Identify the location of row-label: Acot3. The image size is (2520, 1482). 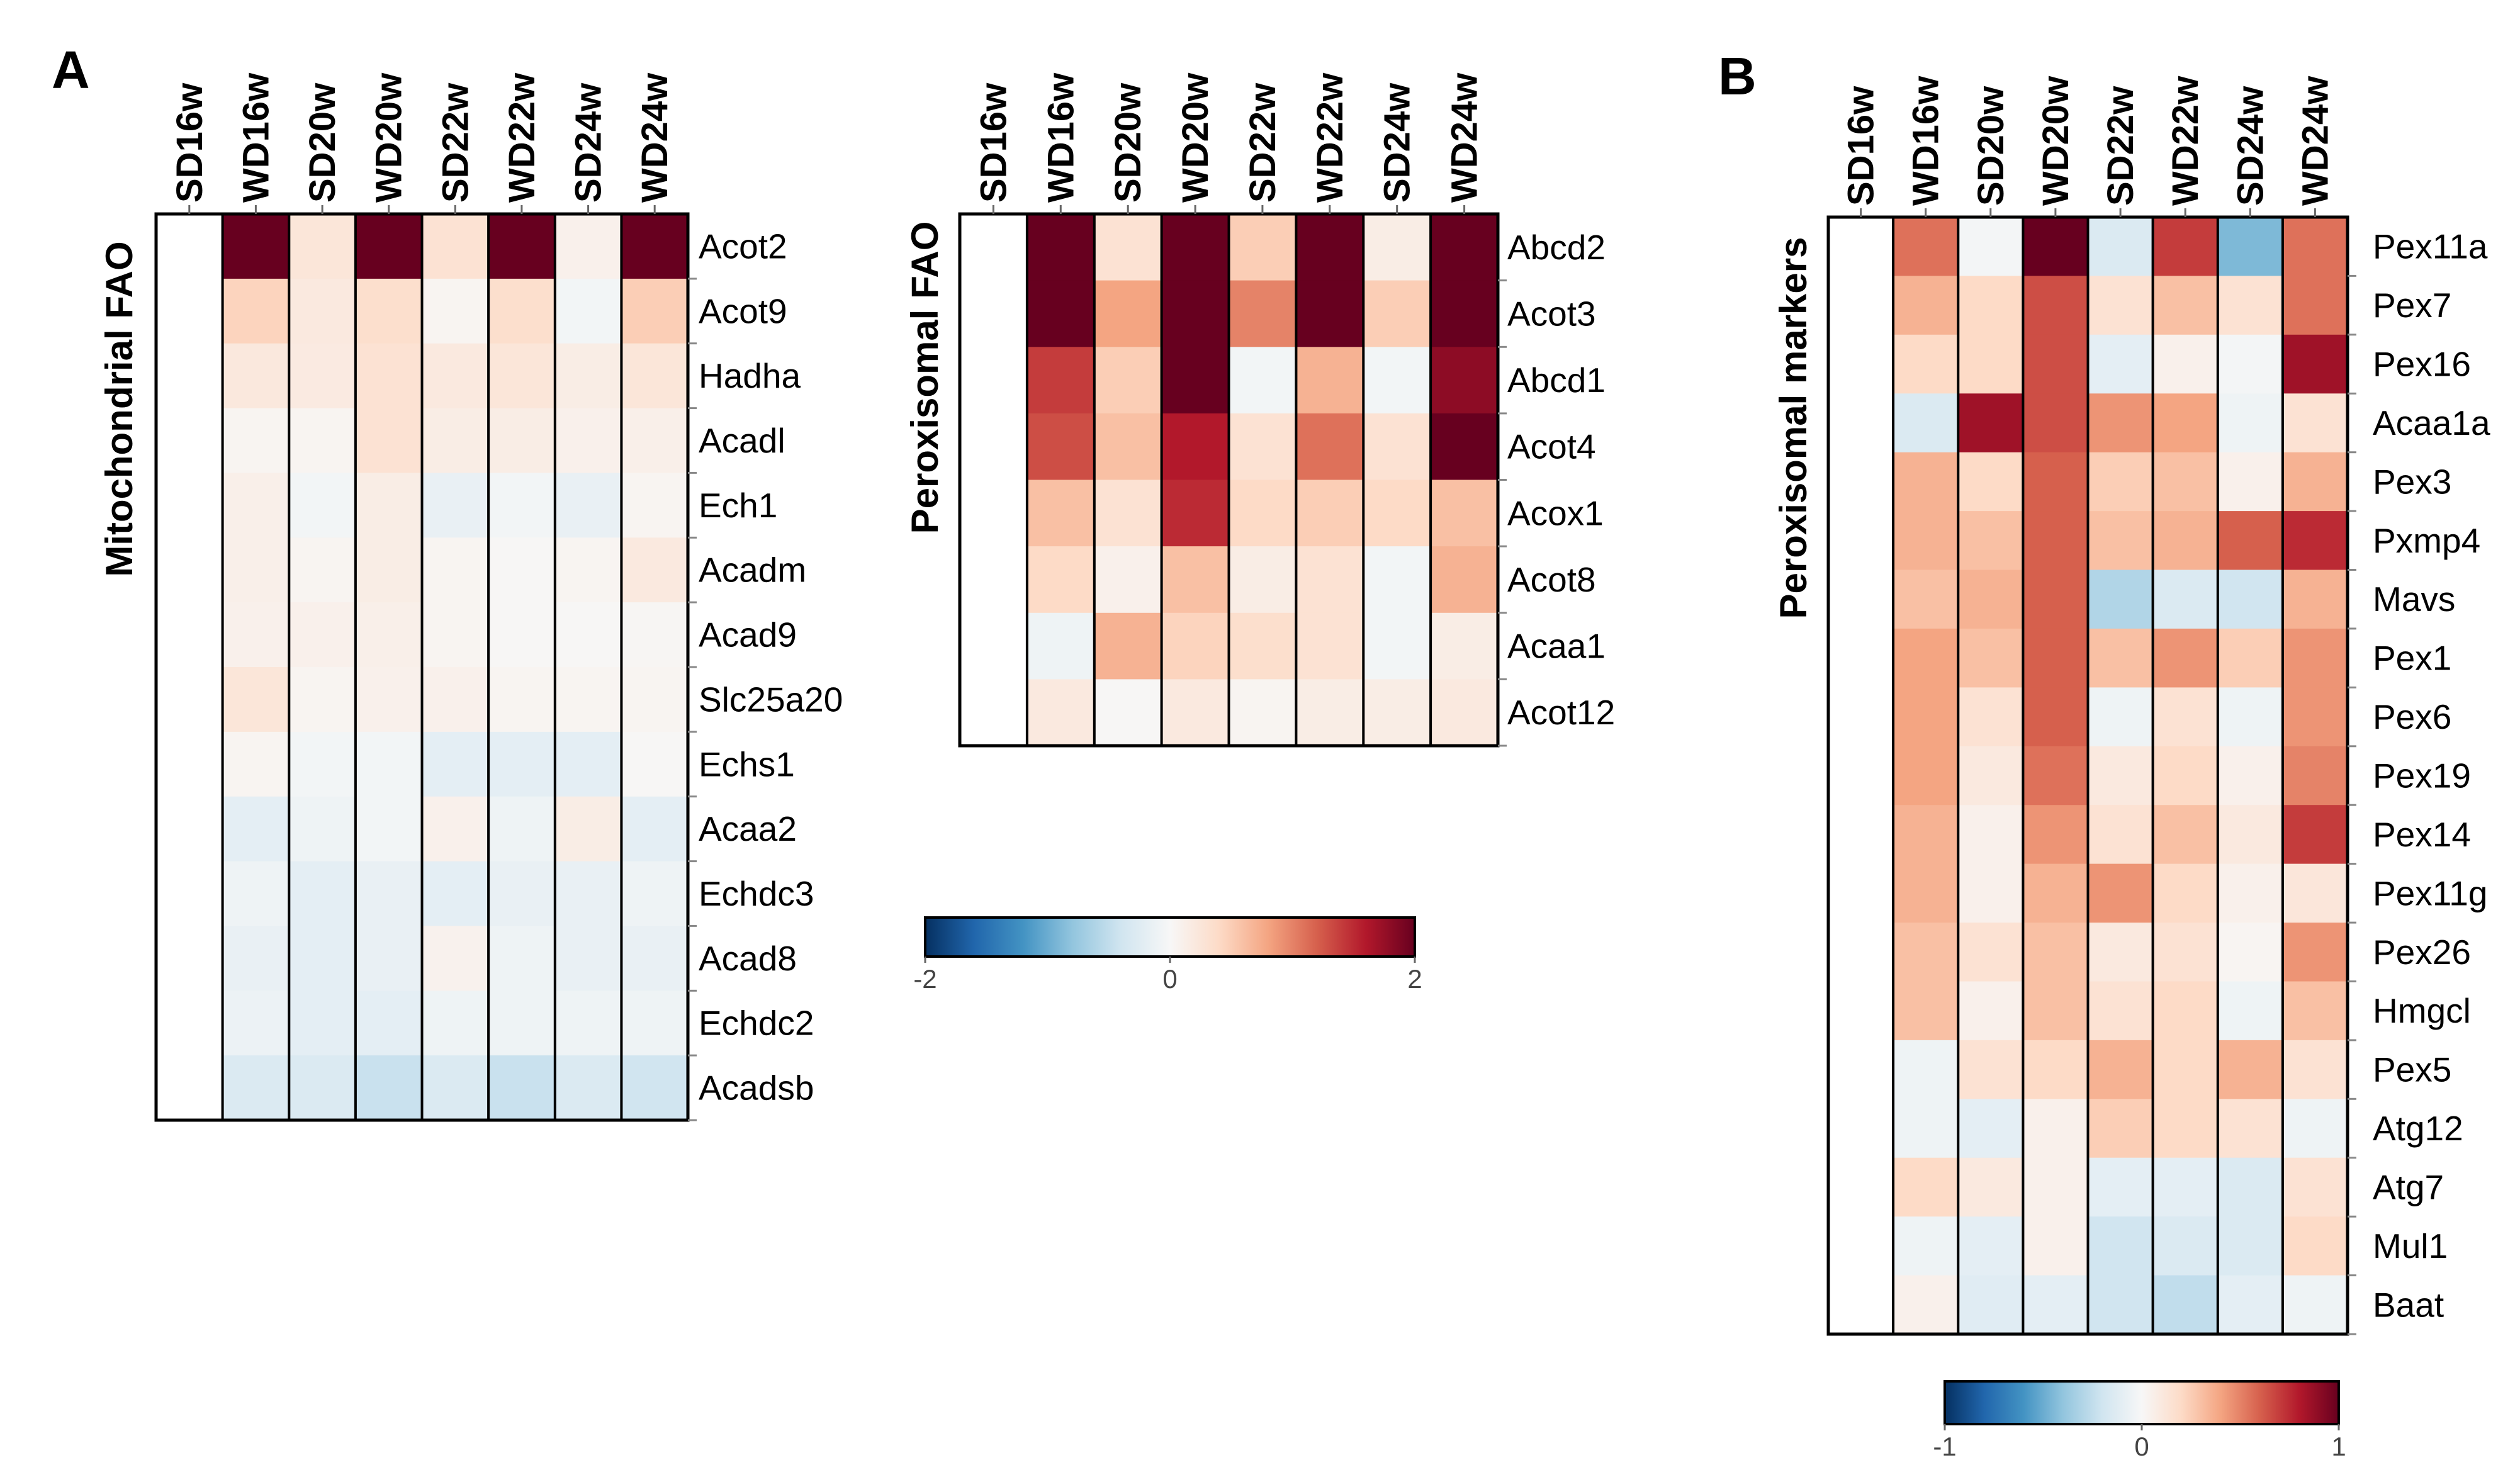
(1551, 313).